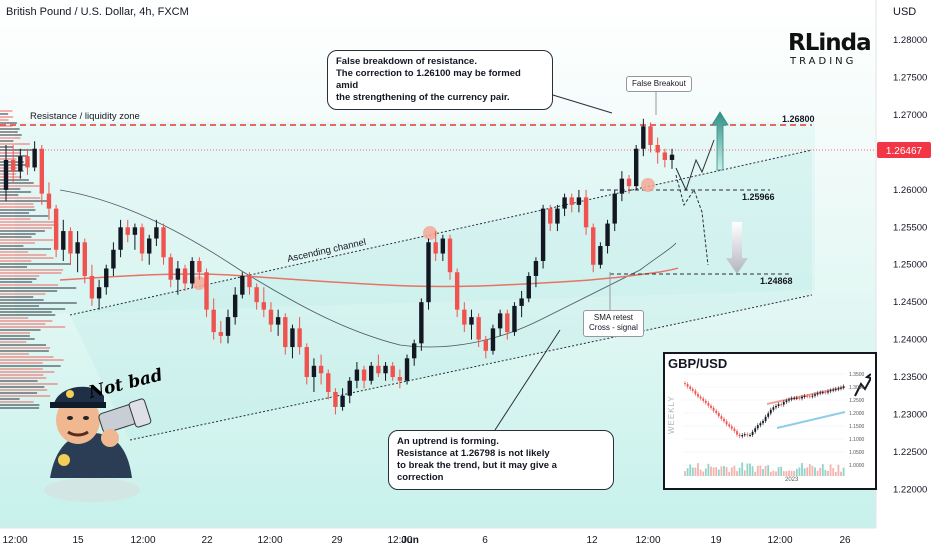 This screenshot has width=932, height=550. I want to click on time-tick-label: 12, so click(592, 540).